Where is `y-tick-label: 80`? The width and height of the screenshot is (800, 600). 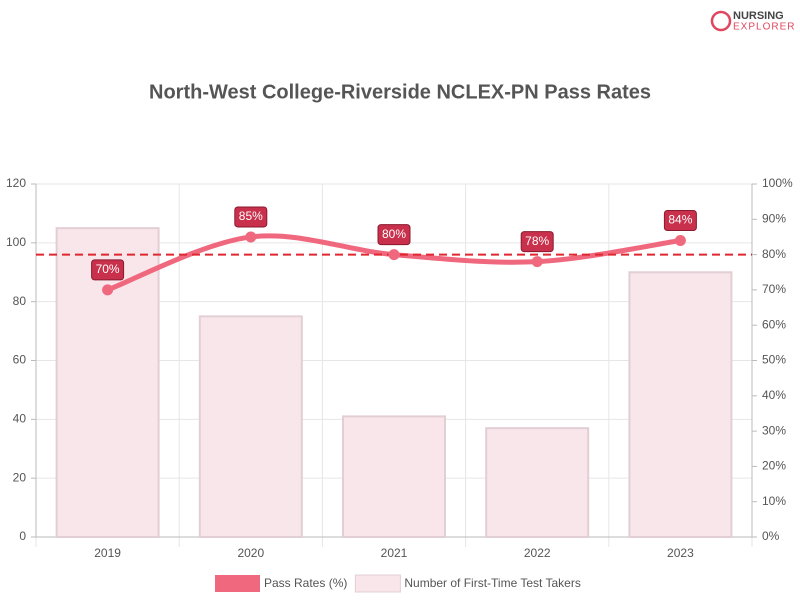 y-tick-label: 80 is located at coordinates (20, 301).